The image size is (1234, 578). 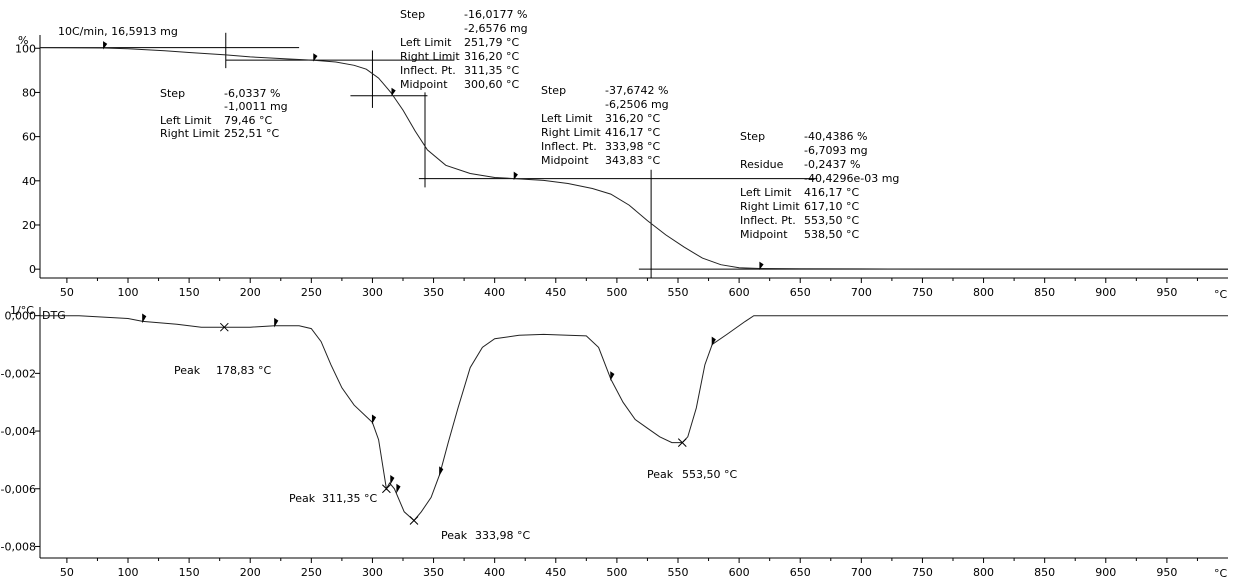 I want to click on dtg-x-tick-label: 550, so click(x=678, y=572).